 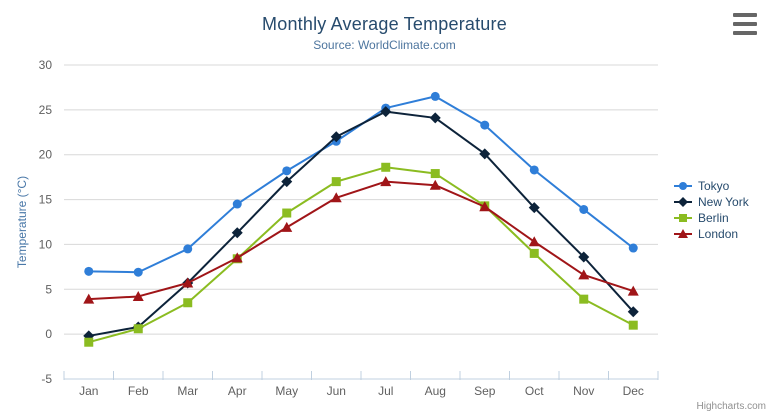 What do you see at coordinates (633, 391) in the screenshot?
I see `x-axis-label: Dec` at bounding box center [633, 391].